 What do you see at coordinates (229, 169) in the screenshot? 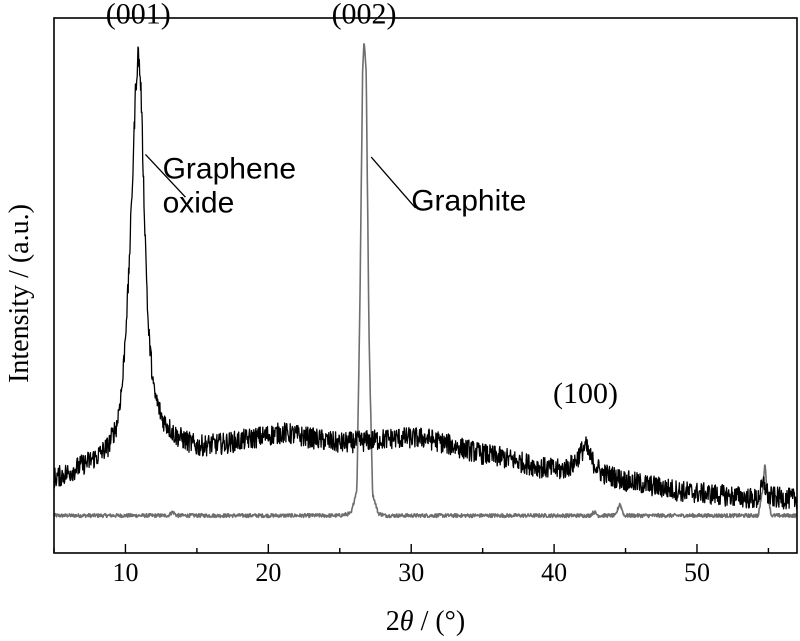
I see `series-label-line: Graphene` at bounding box center [229, 169].